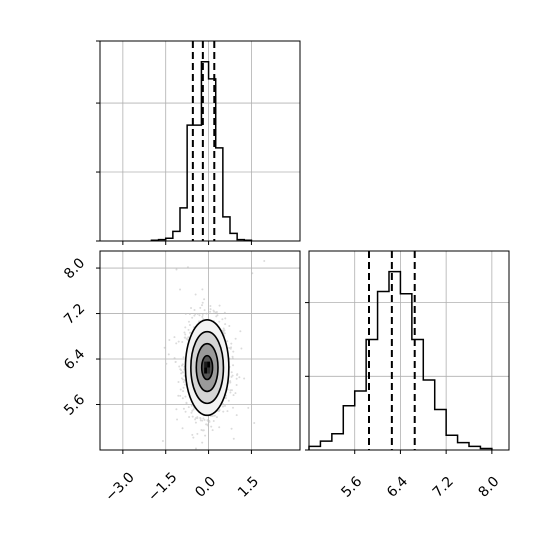 Image resolution: width=550 pixels, height=550 pixels. I want to click on joint-ytick-label: 7.2, so click(74, 314).